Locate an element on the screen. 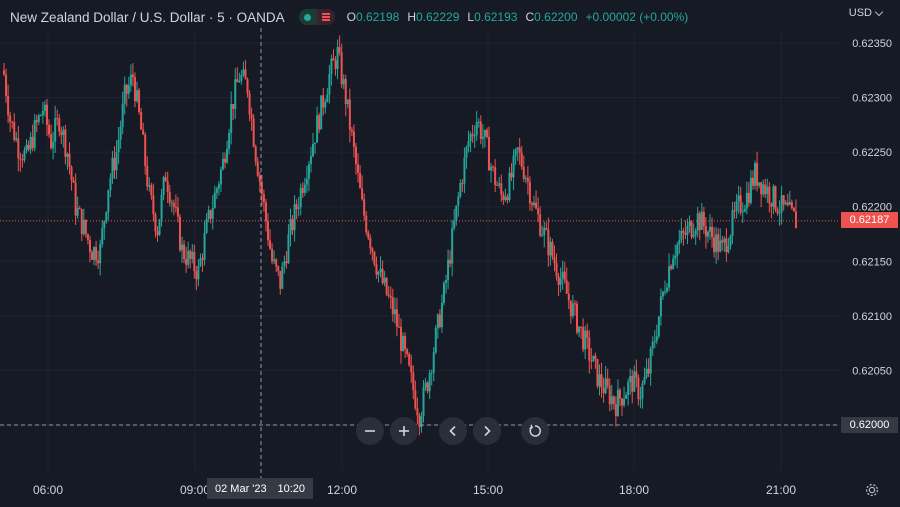  reset-chart-button is located at coordinates (535, 431).